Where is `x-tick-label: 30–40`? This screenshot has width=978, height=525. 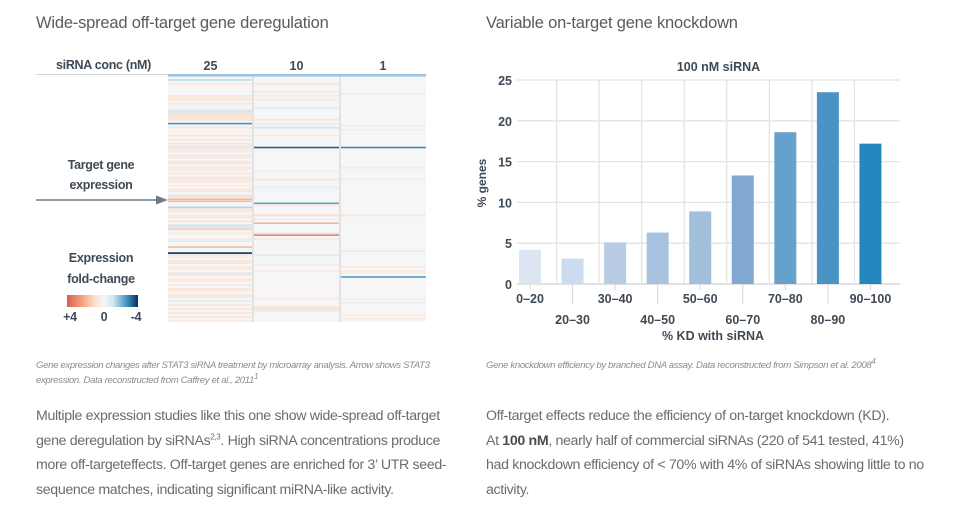
x-tick-label: 30–40 is located at coordinates (615, 299).